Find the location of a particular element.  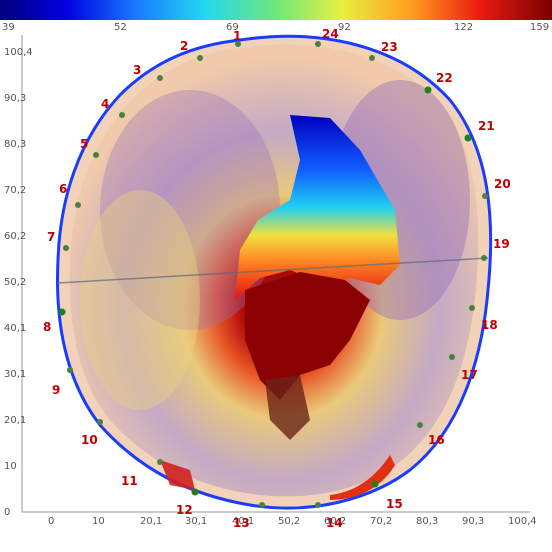

colorbar-tick: 39 is located at coordinates (8, 27).